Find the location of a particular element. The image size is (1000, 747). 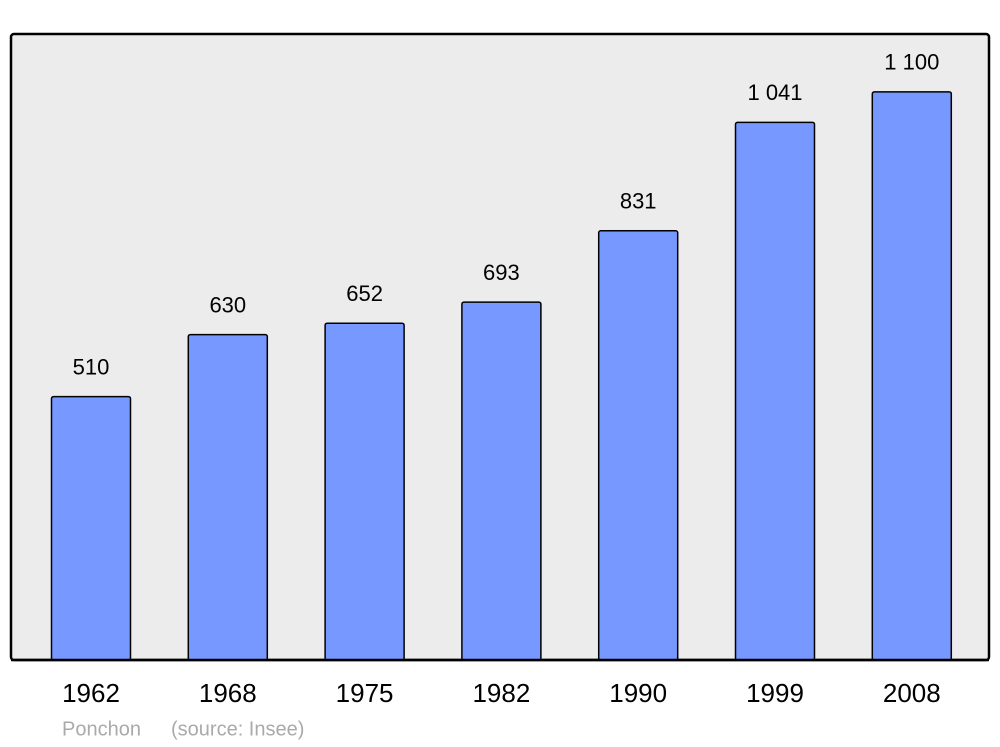

x-tick-label: 1990 is located at coordinates (638, 693).